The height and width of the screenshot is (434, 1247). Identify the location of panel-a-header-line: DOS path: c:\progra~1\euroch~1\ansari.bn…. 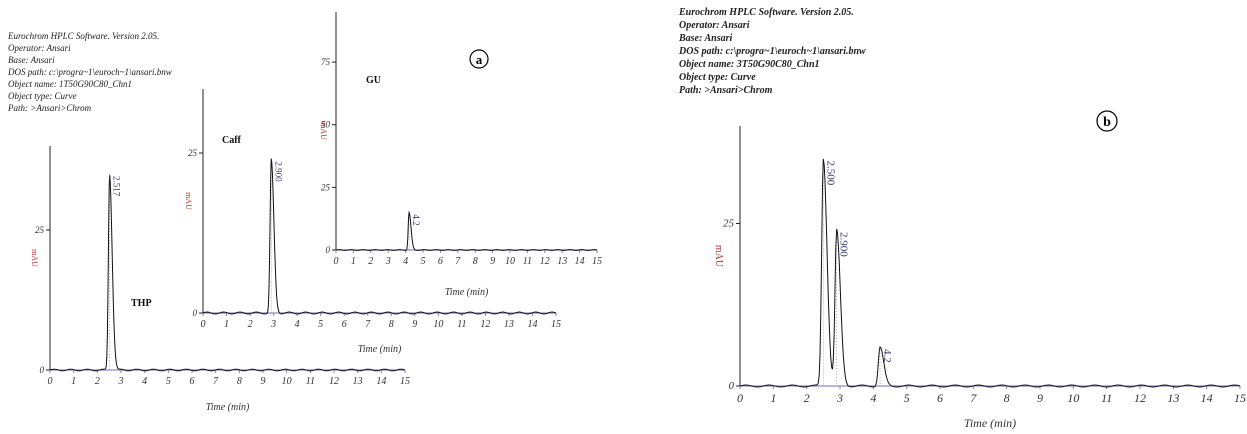
(89, 72).